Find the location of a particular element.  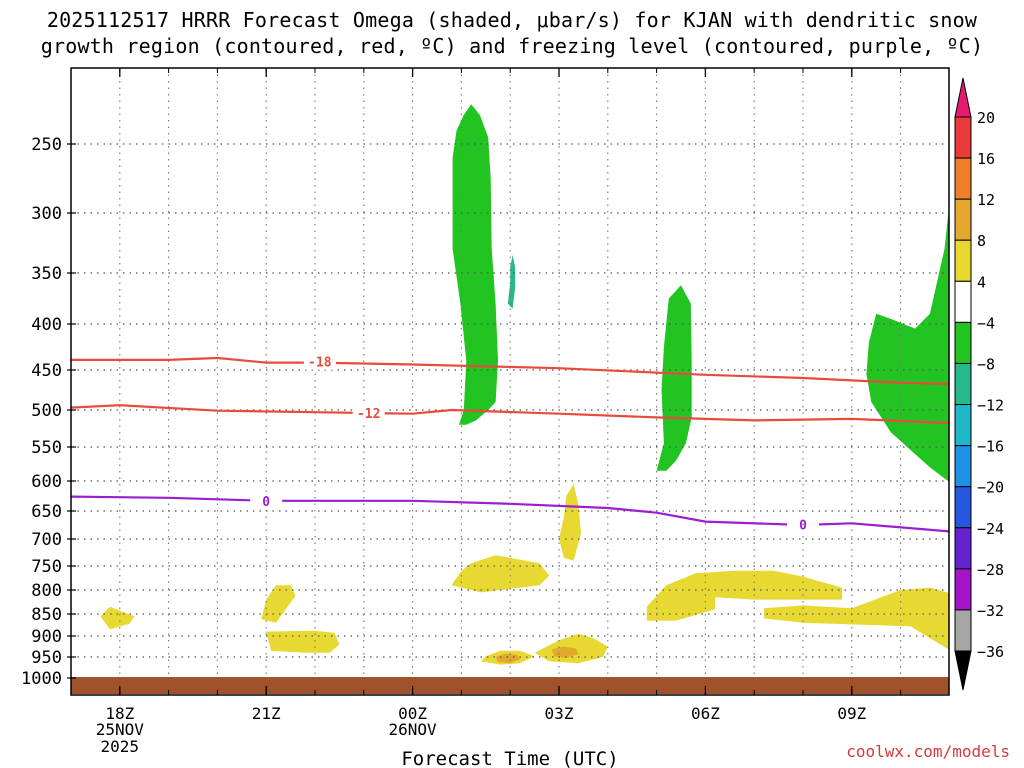

y-tick-label-650: 650 is located at coordinates (46, 512).